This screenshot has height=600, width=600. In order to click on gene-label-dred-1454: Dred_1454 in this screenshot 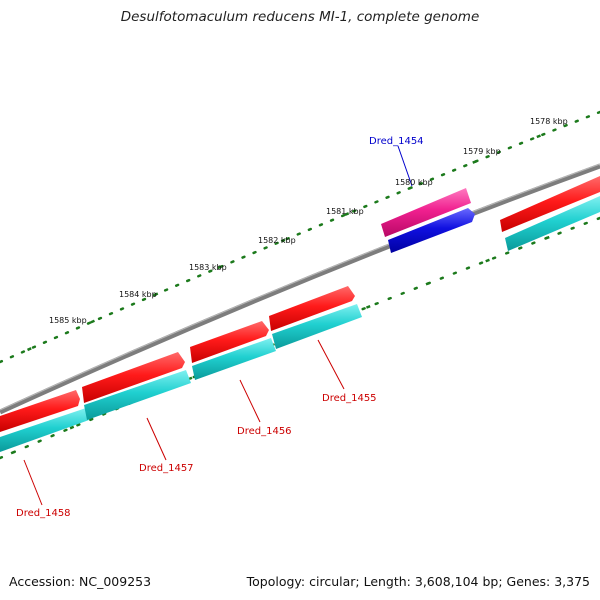, I will do `click(396, 141)`.